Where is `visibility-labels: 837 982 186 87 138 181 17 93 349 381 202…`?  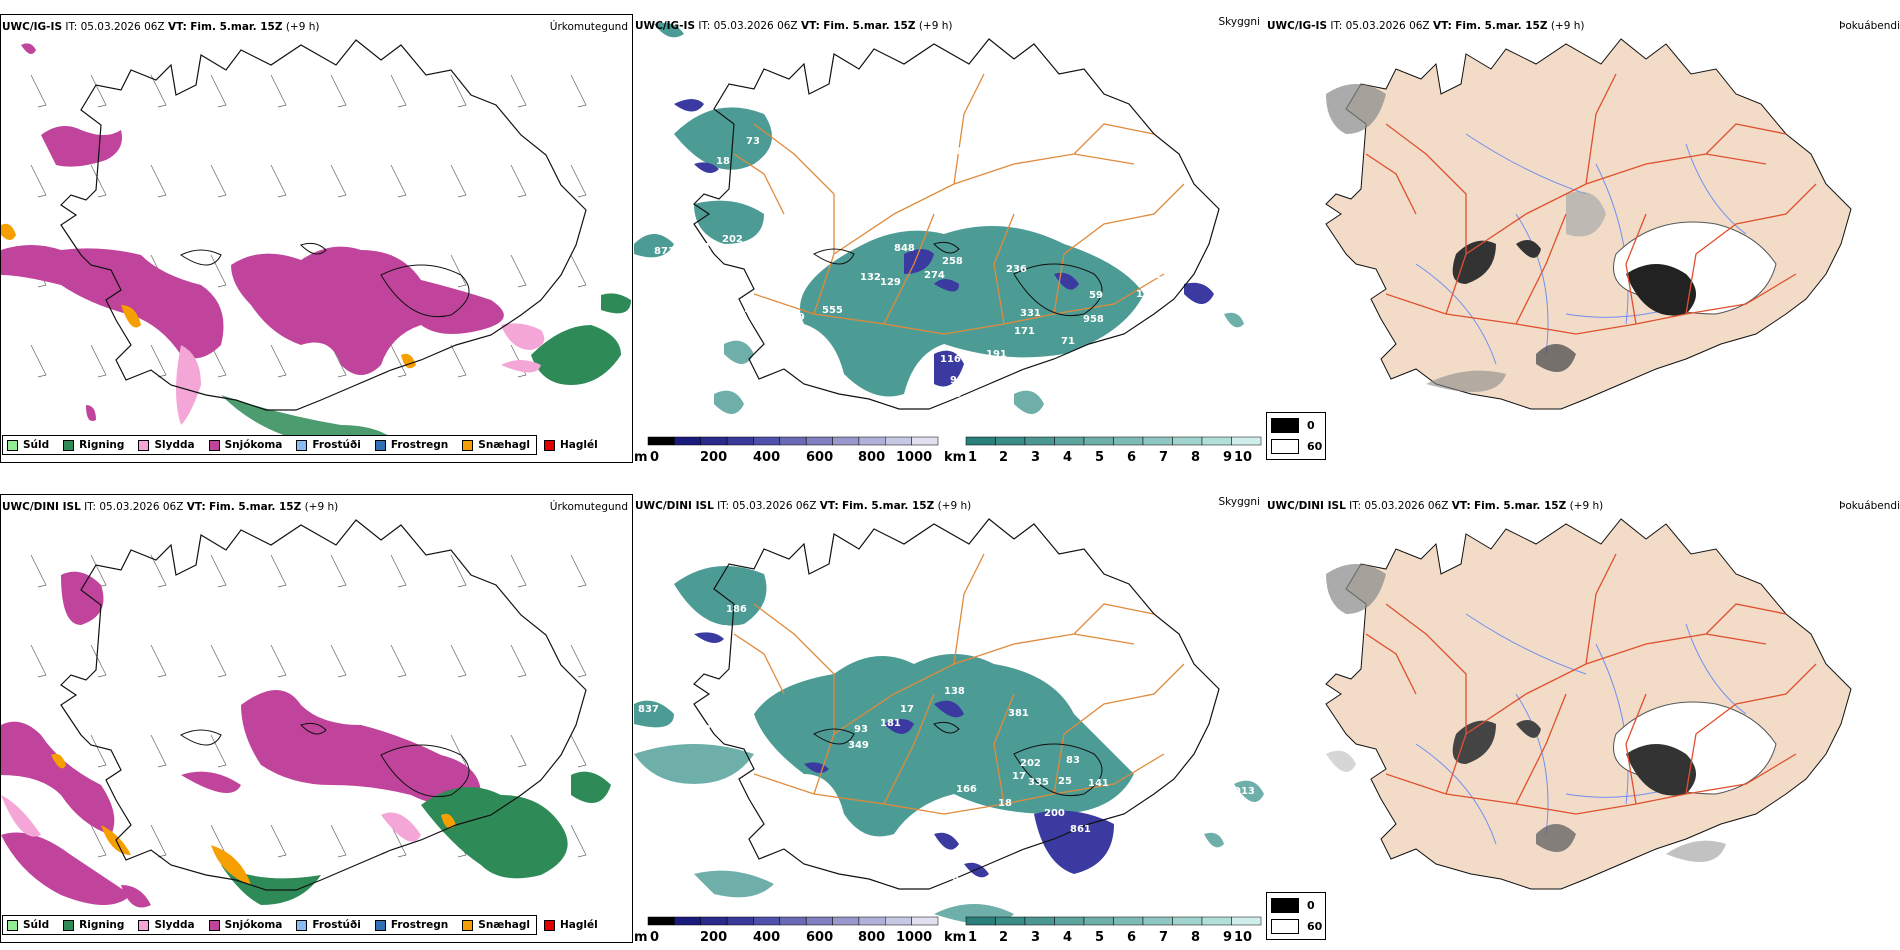 visibility-labels: 837 982 186 87 138 181 17 93 349 381 202… is located at coordinates (946, 743).